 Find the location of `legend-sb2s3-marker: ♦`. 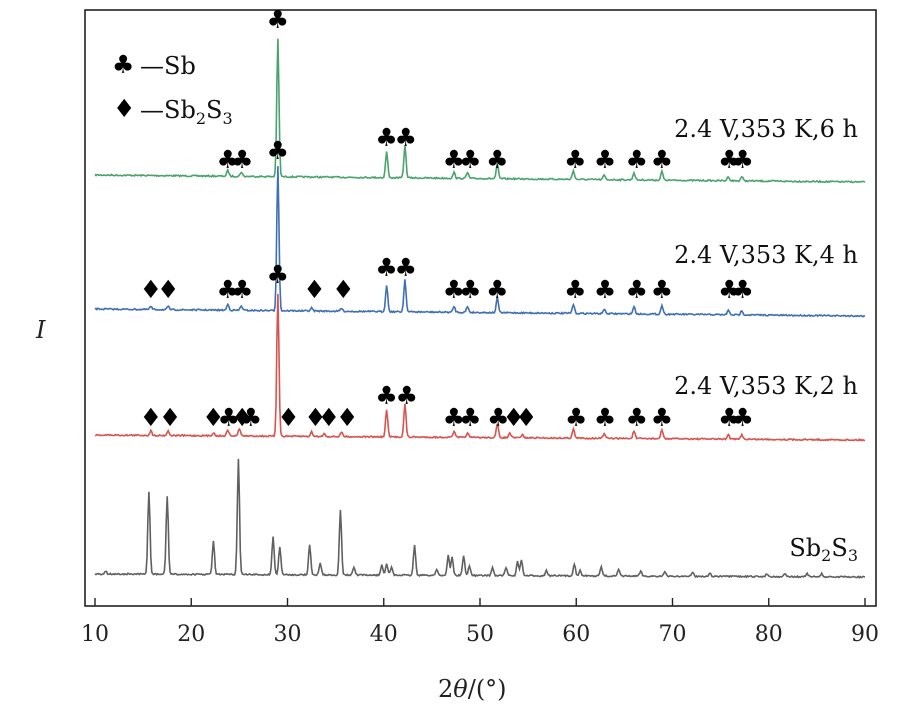

legend-sb2s3-marker: ♦ is located at coordinates (124, 108).